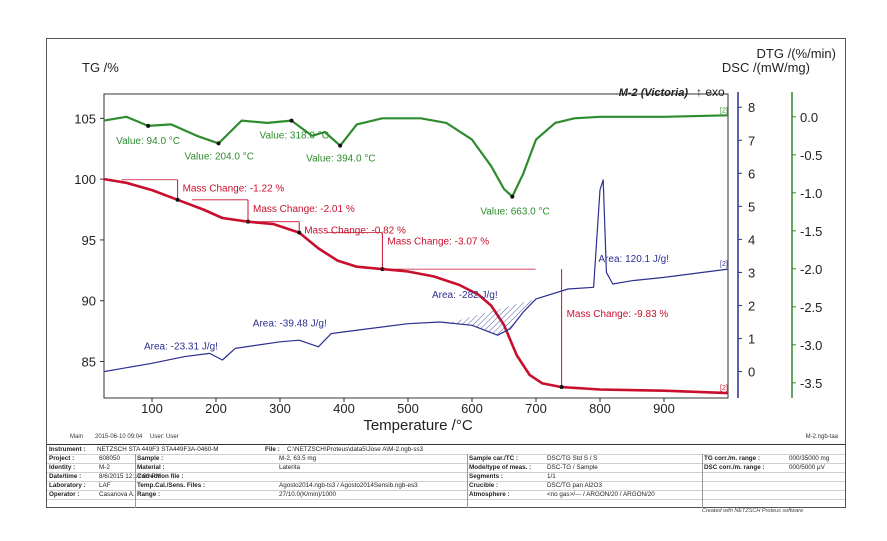 This screenshot has width=887, height=541. What do you see at coordinates (89, 240) in the screenshot?
I see `tg-tick-label: 95` at bounding box center [89, 240].